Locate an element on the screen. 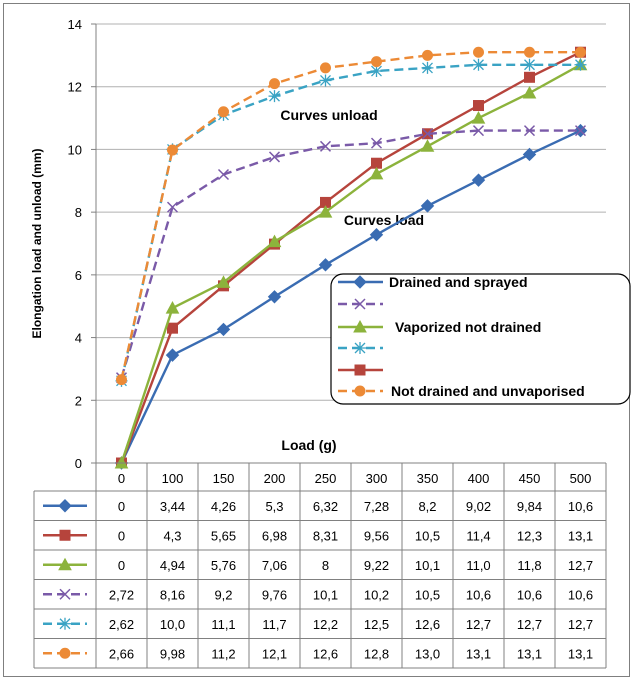  table-cell: 10,2 is located at coordinates (376, 594).